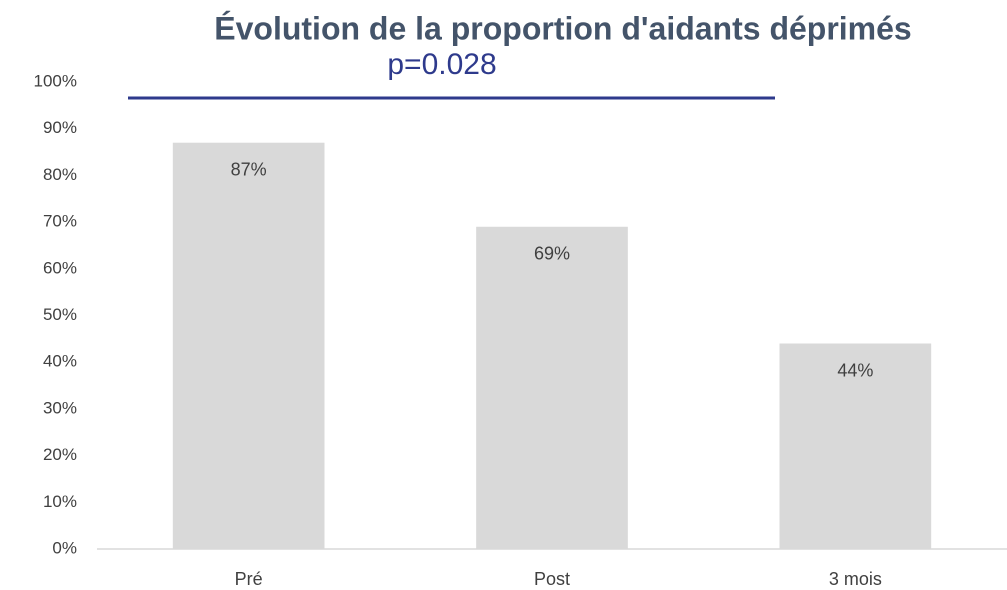 The height and width of the screenshot is (590, 1007). What do you see at coordinates (60, 174) in the screenshot?
I see `y-tick-label: 80%` at bounding box center [60, 174].